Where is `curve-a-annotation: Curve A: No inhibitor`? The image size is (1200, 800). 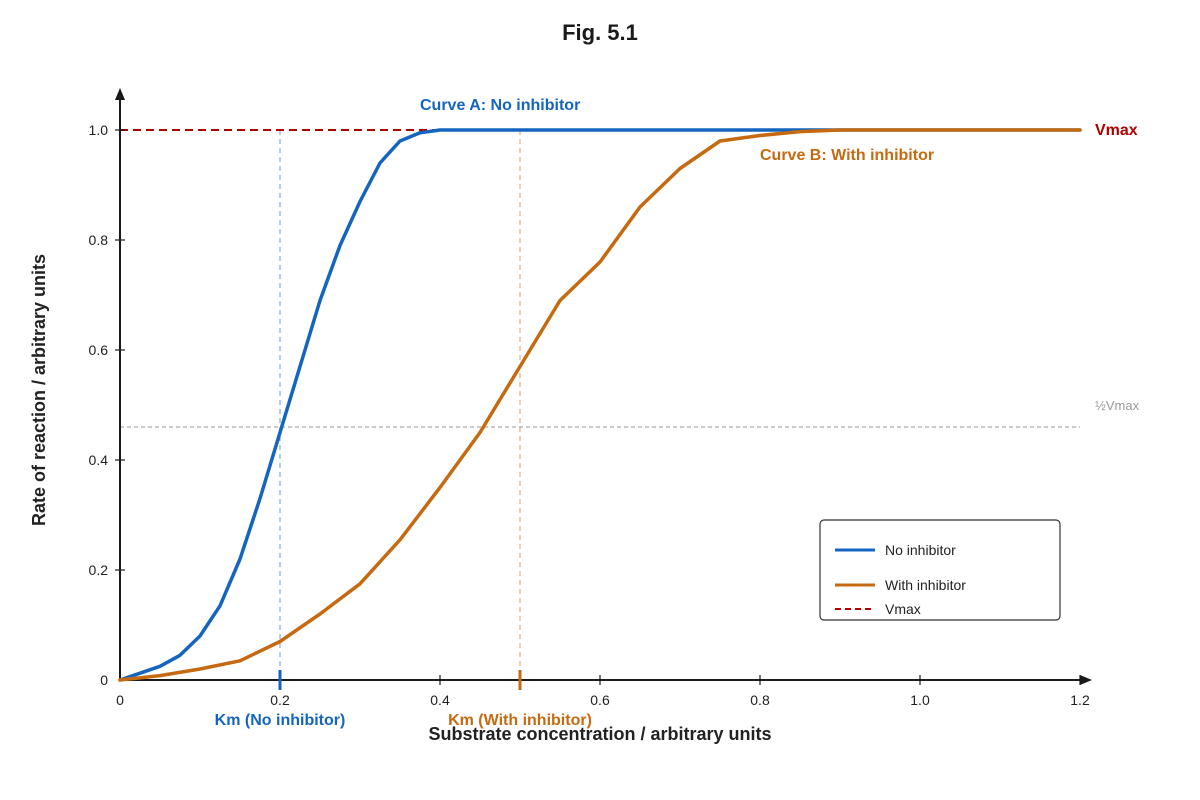
curve-a-annotation: Curve A: No inhibitor is located at coordinates (500, 105).